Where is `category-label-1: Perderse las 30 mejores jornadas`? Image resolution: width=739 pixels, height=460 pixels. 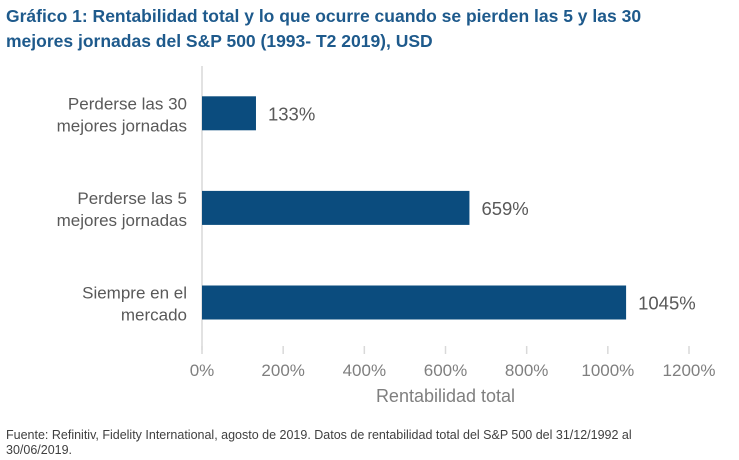
category-label-1: Perderse las 30 mejores jornadas is located at coordinates (122, 114).